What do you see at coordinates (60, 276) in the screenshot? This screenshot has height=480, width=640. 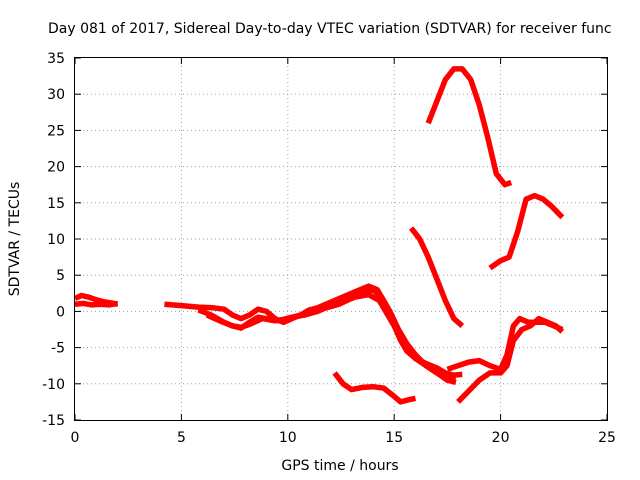 I see `y-tick-label: 5` at bounding box center [60, 276].